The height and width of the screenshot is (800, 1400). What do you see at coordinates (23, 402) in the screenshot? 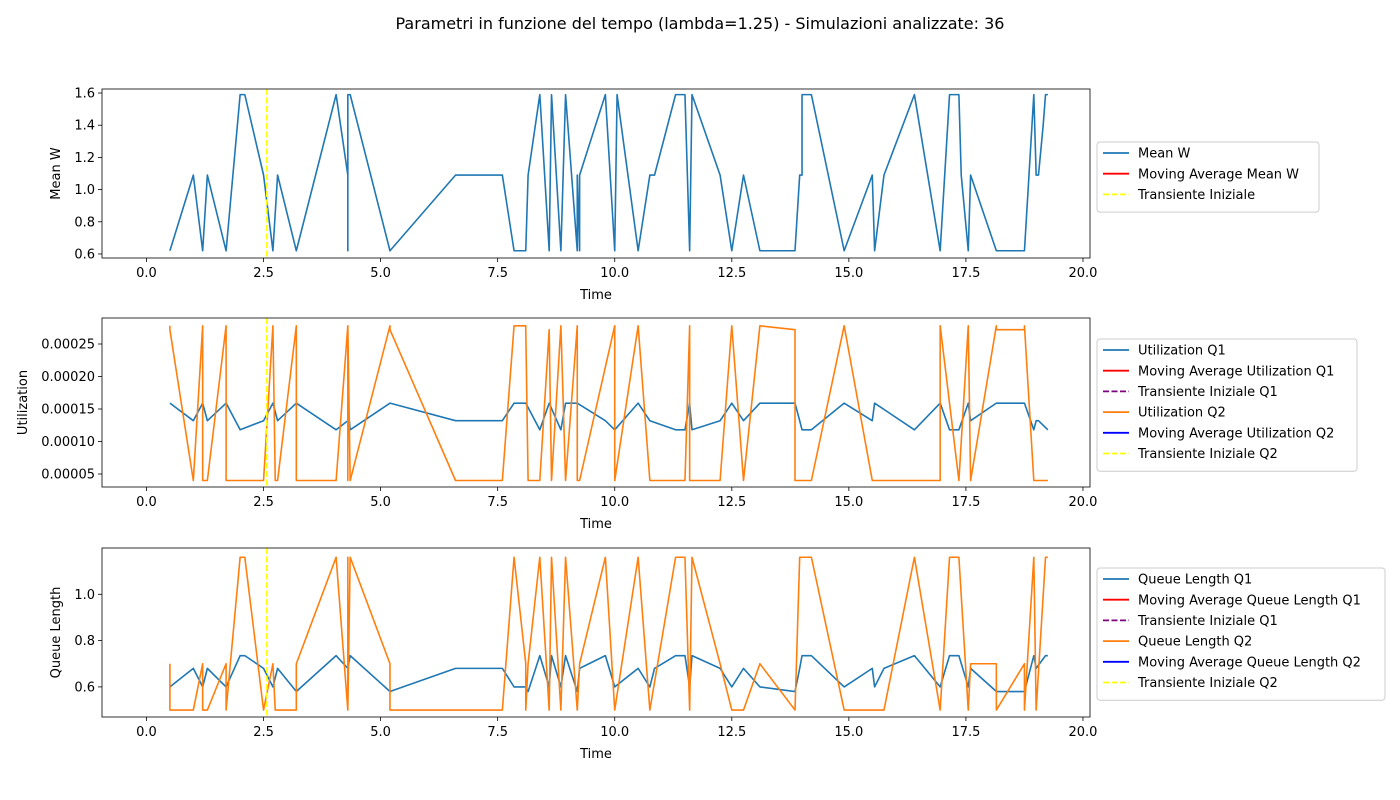
I see `y-axis-label: Utilization` at bounding box center [23, 402].